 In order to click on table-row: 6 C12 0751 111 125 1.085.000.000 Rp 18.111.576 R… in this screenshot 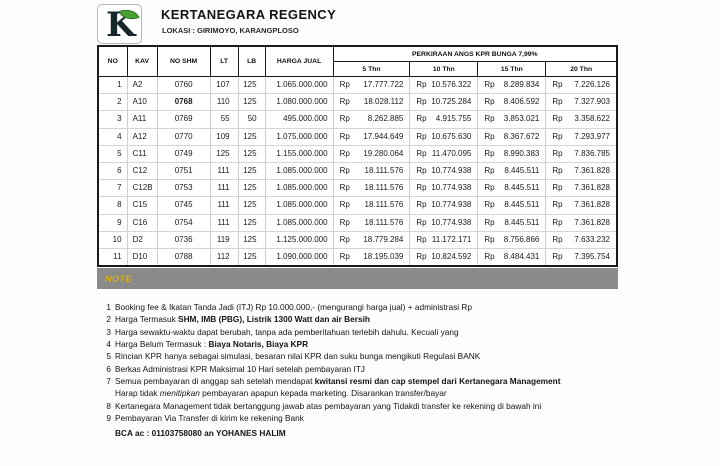, I will do `click(357, 170)`.